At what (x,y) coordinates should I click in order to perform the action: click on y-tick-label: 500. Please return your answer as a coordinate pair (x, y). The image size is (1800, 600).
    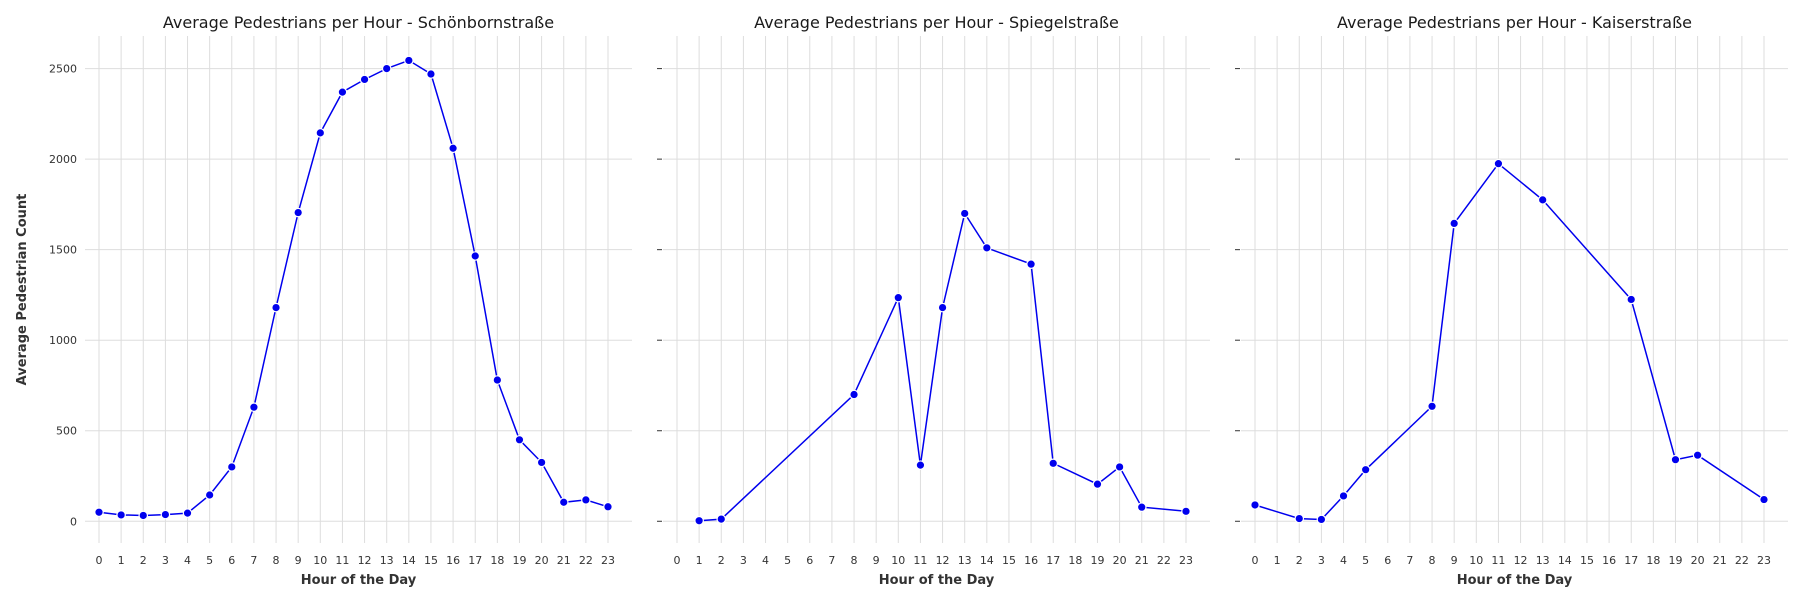
    Looking at the image, I should click on (66, 431).